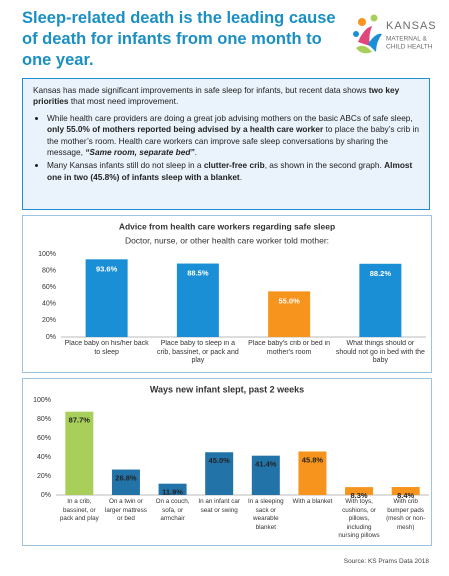  What do you see at coordinates (198, 273) in the screenshot?
I see `value-label: 88.5%` at bounding box center [198, 273].